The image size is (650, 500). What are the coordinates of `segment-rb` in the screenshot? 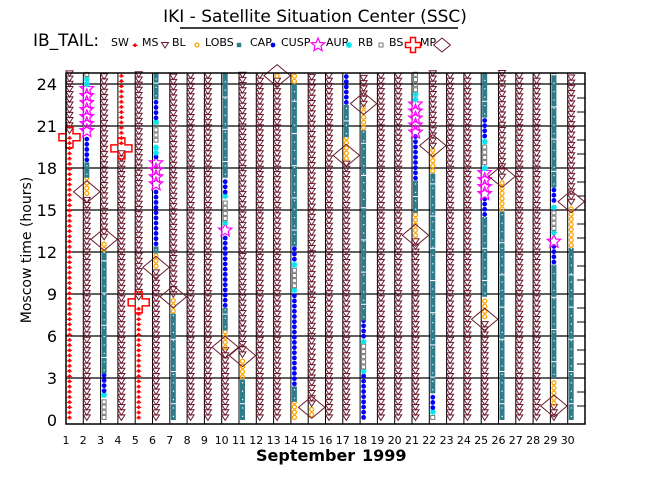 It's located at (554, 220).